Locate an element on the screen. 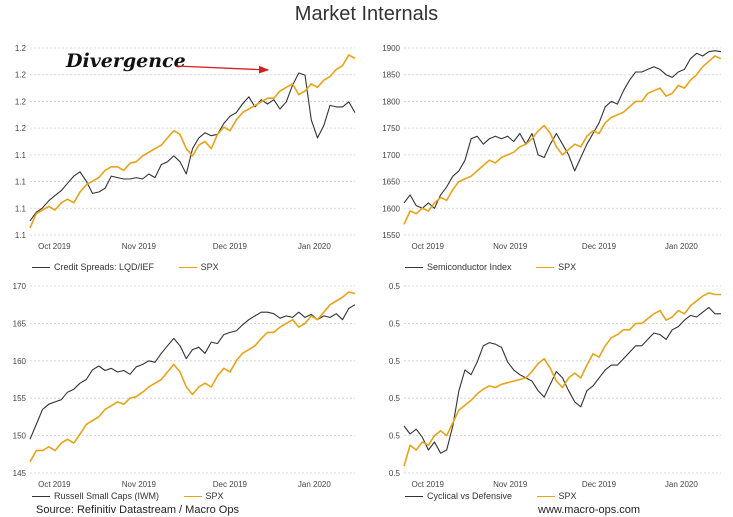  footer-website: www.macro-ops.com is located at coordinates (589, 510).